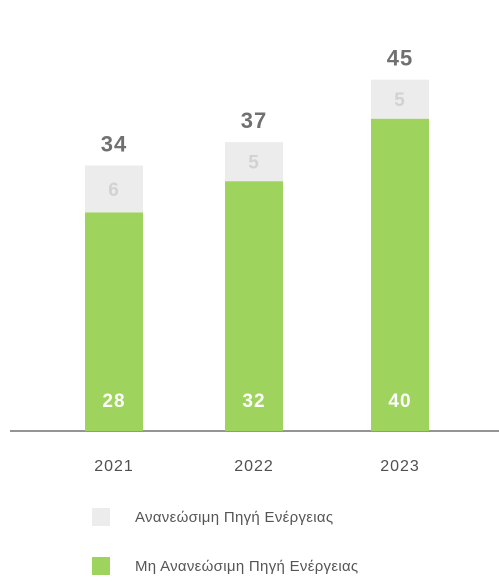 The image size is (499, 582). What do you see at coordinates (114, 466) in the screenshot?
I see `x-tick-label-2021: 2021` at bounding box center [114, 466].